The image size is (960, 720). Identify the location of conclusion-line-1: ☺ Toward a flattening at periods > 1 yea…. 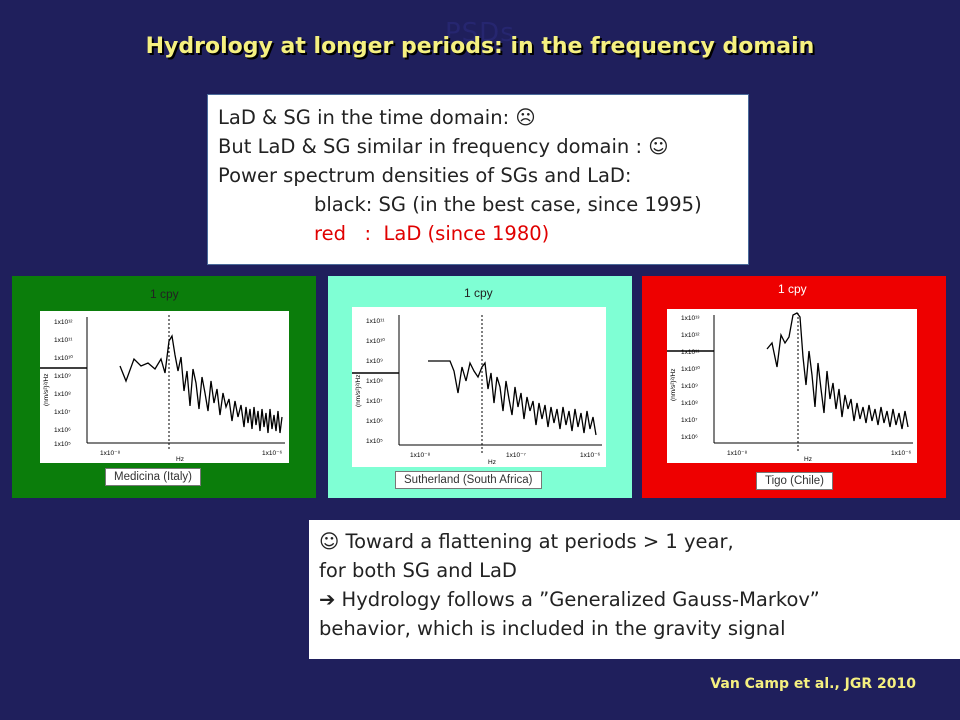
(526, 541).